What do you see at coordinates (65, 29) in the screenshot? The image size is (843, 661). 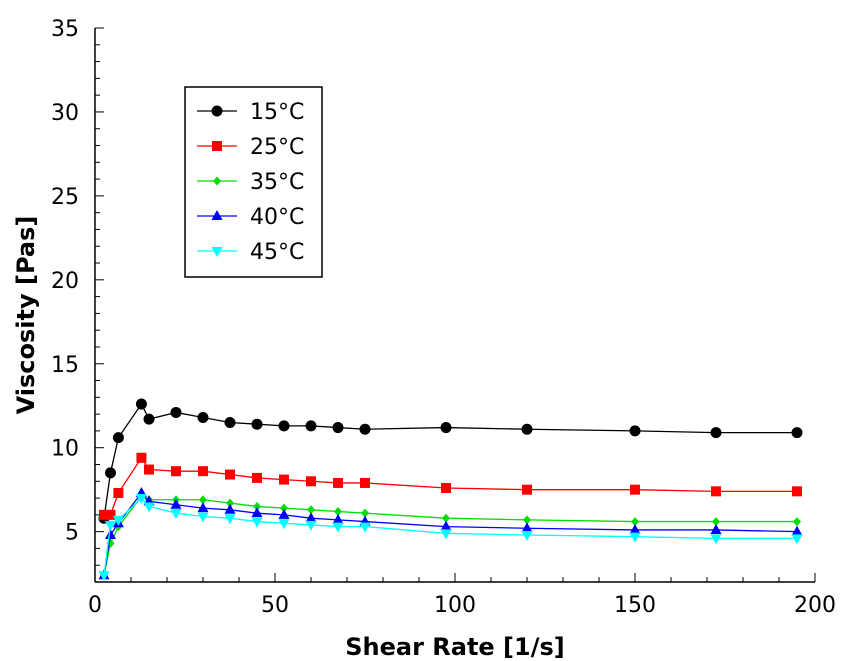 I see `y-tick-label: 35` at bounding box center [65, 29].